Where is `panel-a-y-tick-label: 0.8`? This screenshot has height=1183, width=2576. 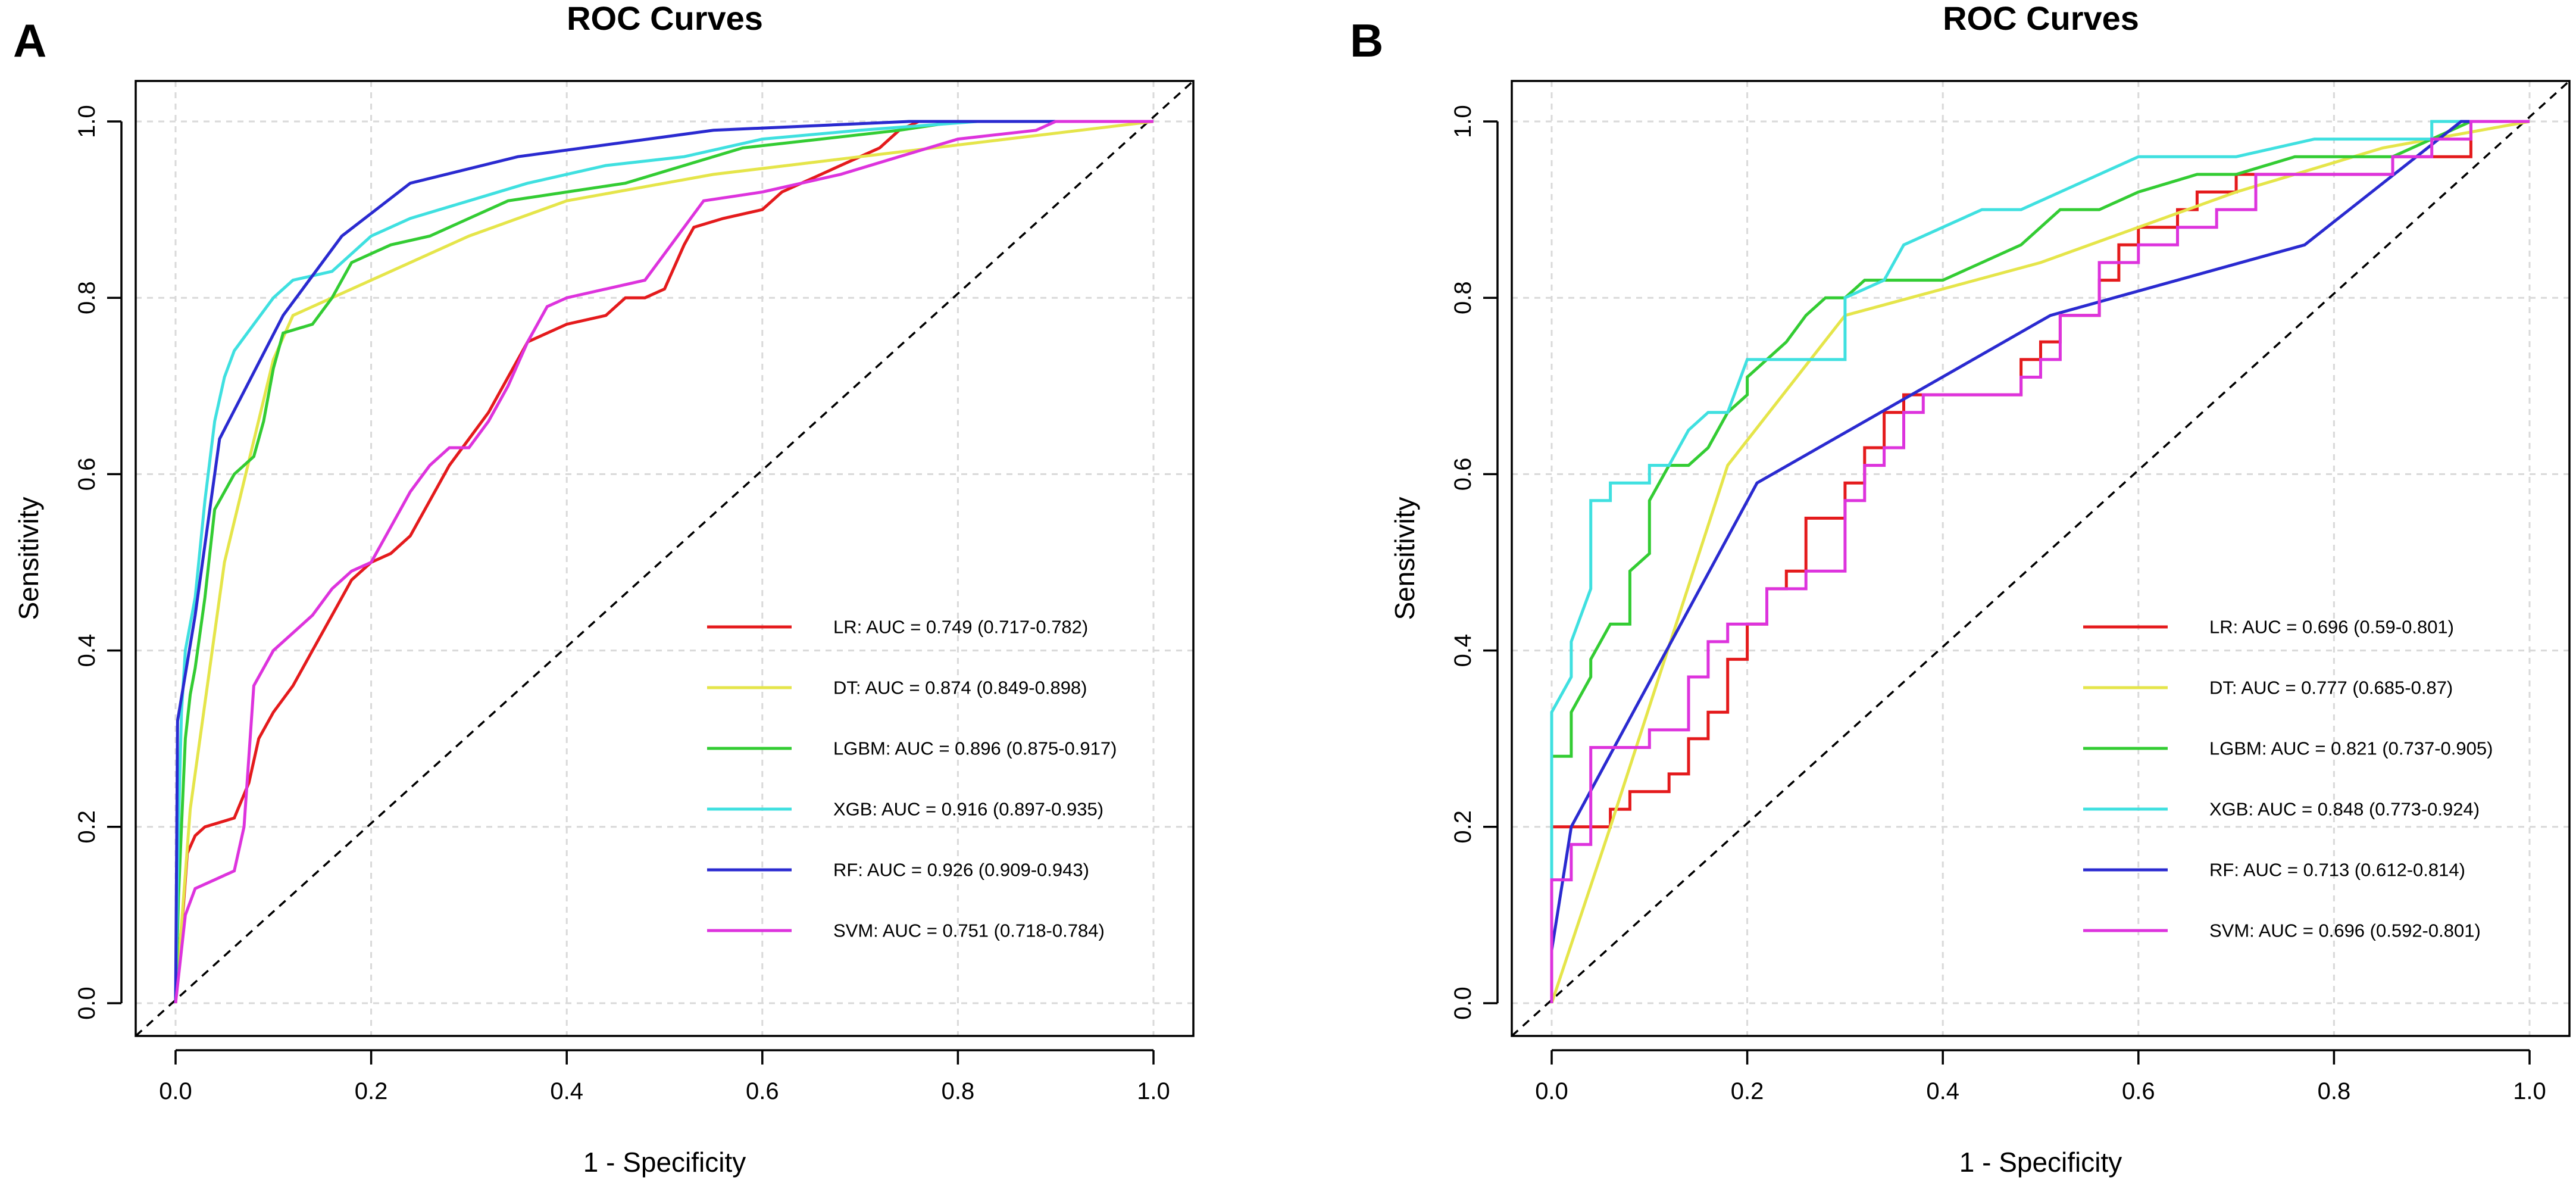
panel-a-y-tick-label: 0.8 is located at coordinates (87, 297).